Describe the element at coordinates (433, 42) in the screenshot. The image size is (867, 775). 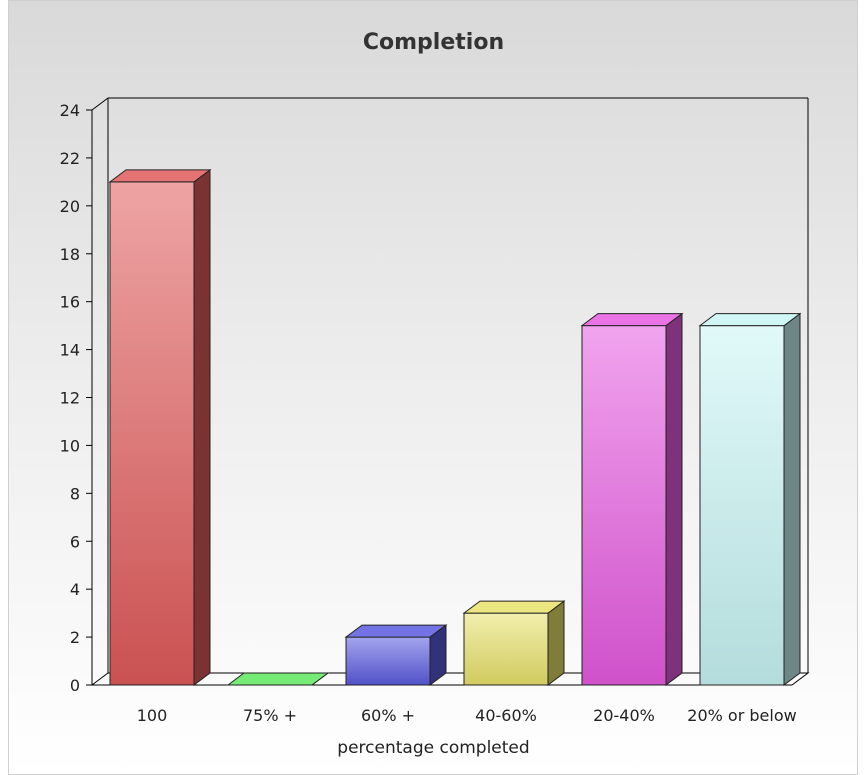
I see `chart-title: Completion` at that location.